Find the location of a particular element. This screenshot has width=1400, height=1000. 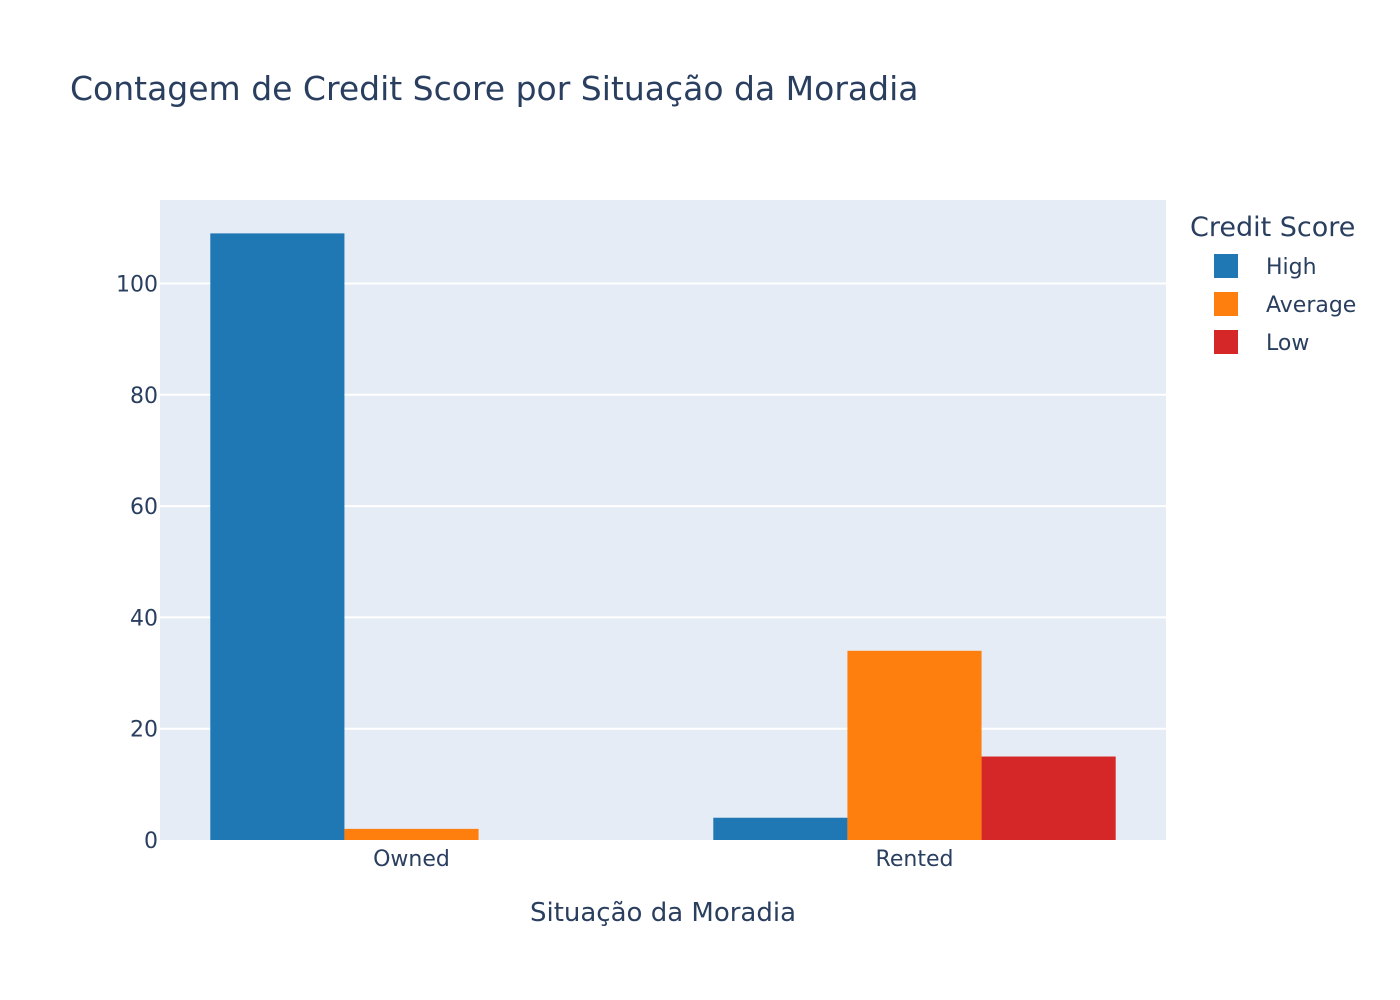

legend-label: High is located at coordinates (1291, 267).